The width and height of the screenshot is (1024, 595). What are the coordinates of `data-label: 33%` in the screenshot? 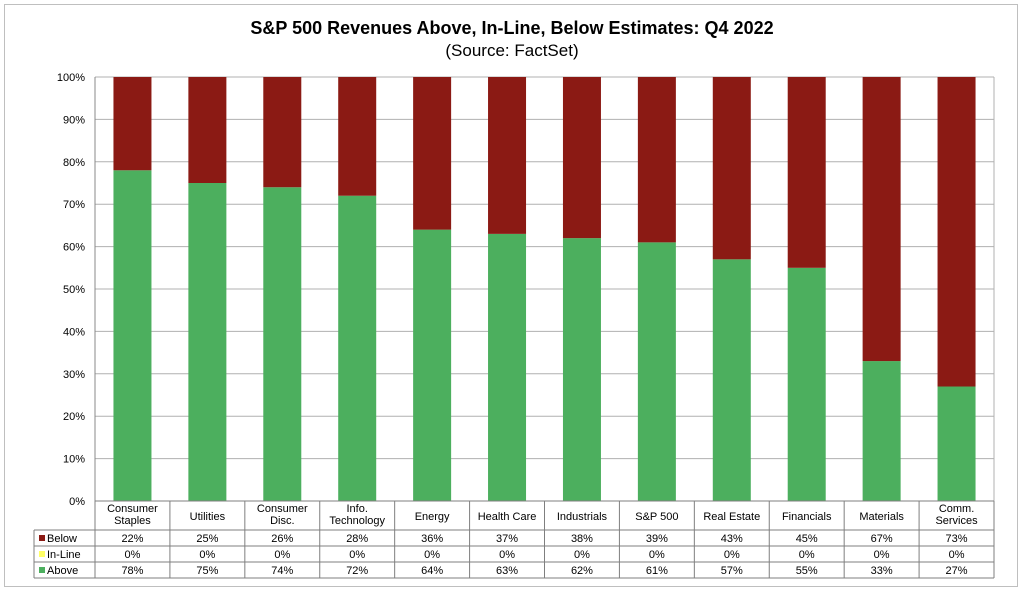 It's located at (882, 571).